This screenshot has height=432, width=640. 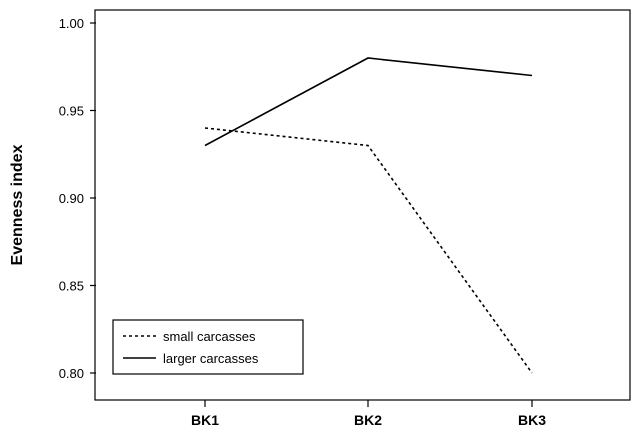 I want to click on x-axis: BK1 BK2 BK3, so click(x=368, y=414).